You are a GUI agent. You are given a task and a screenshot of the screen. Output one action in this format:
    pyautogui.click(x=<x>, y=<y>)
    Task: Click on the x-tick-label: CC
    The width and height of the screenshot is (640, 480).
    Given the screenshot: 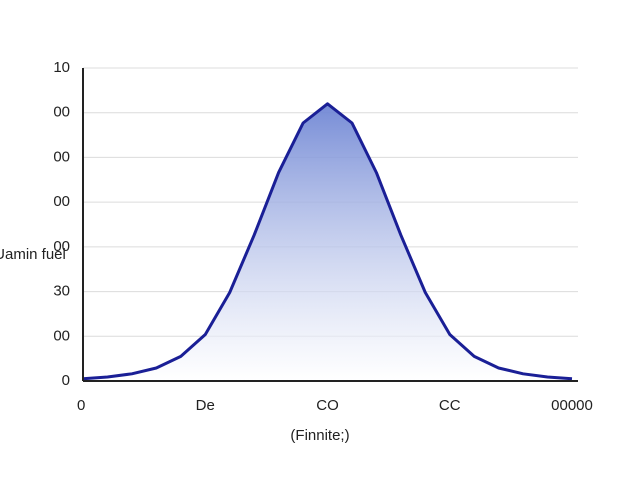 What is the action you would take?
    pyautogui.click(x=450, y=405)
    